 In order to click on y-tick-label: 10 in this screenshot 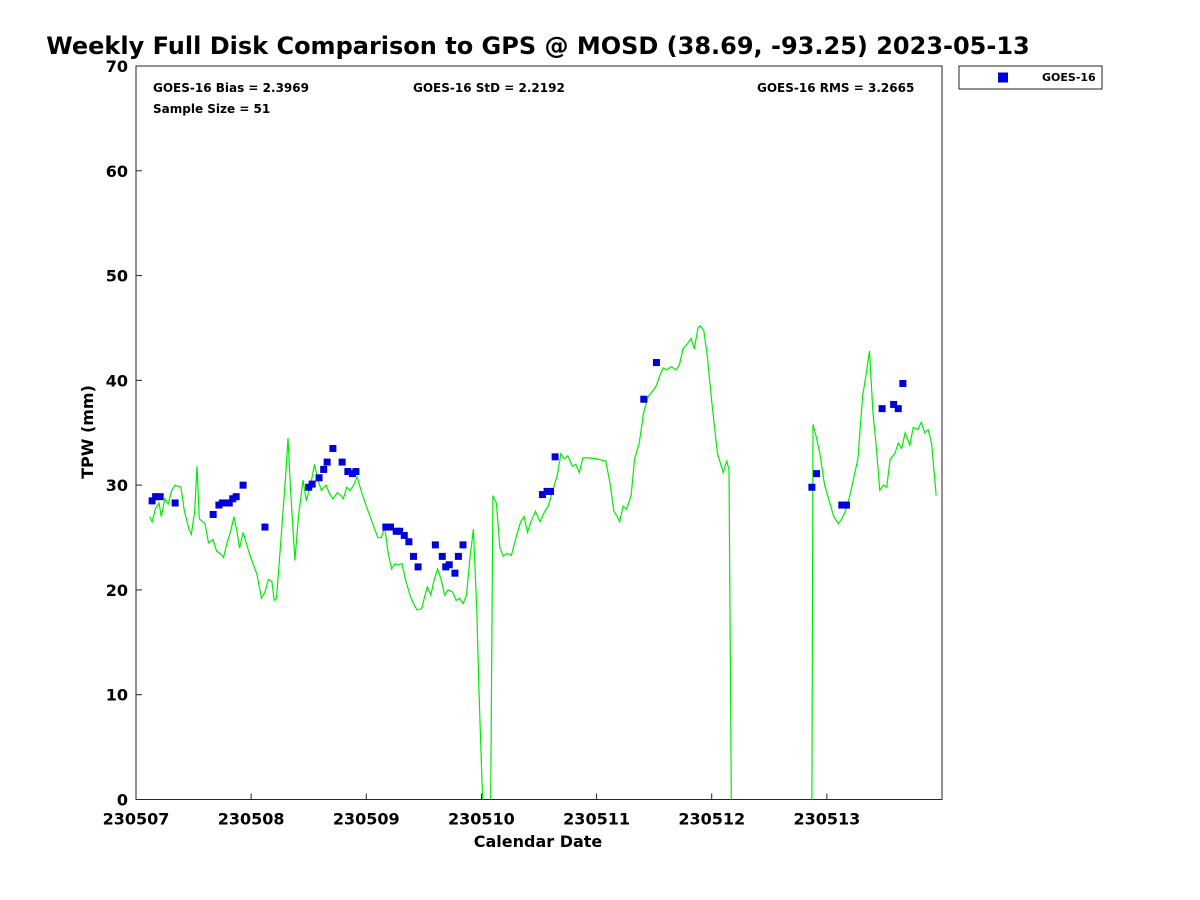, I will do `click(117, 695)`.